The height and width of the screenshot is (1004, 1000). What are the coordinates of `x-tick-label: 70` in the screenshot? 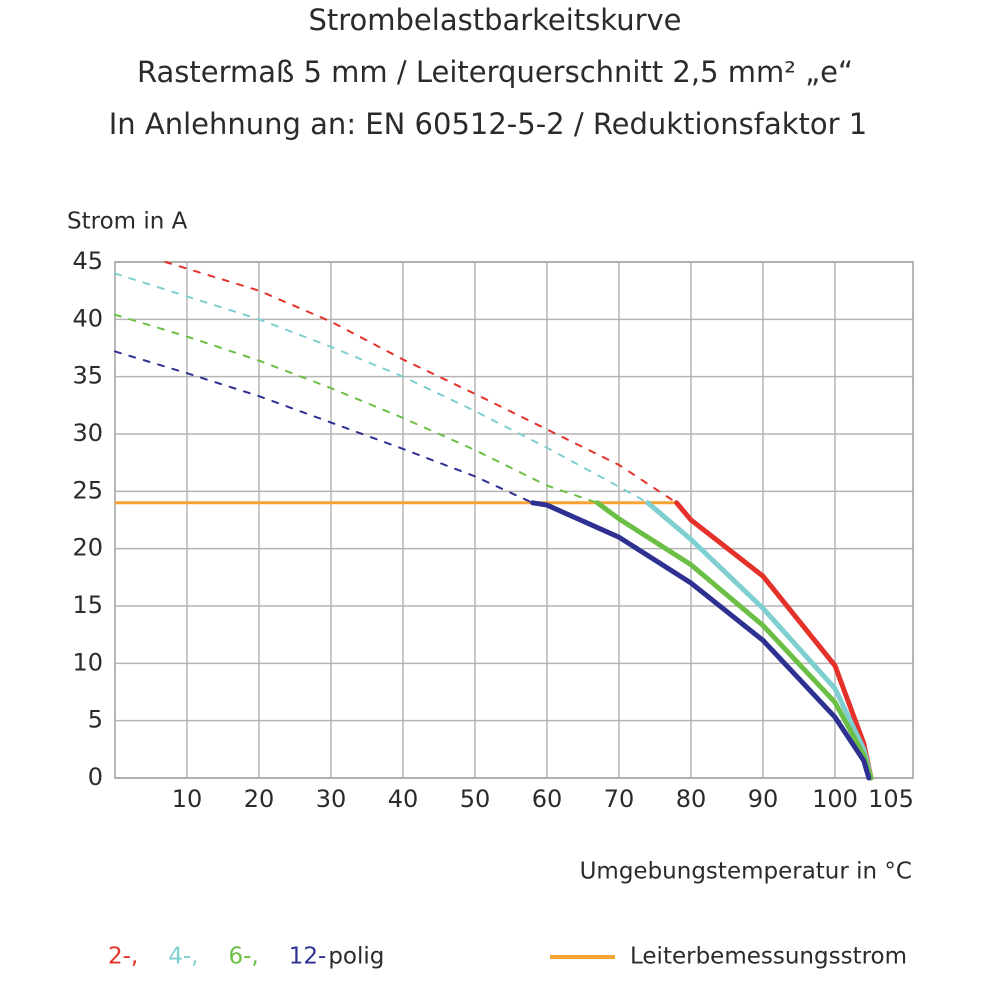 It's located at (619, 799).